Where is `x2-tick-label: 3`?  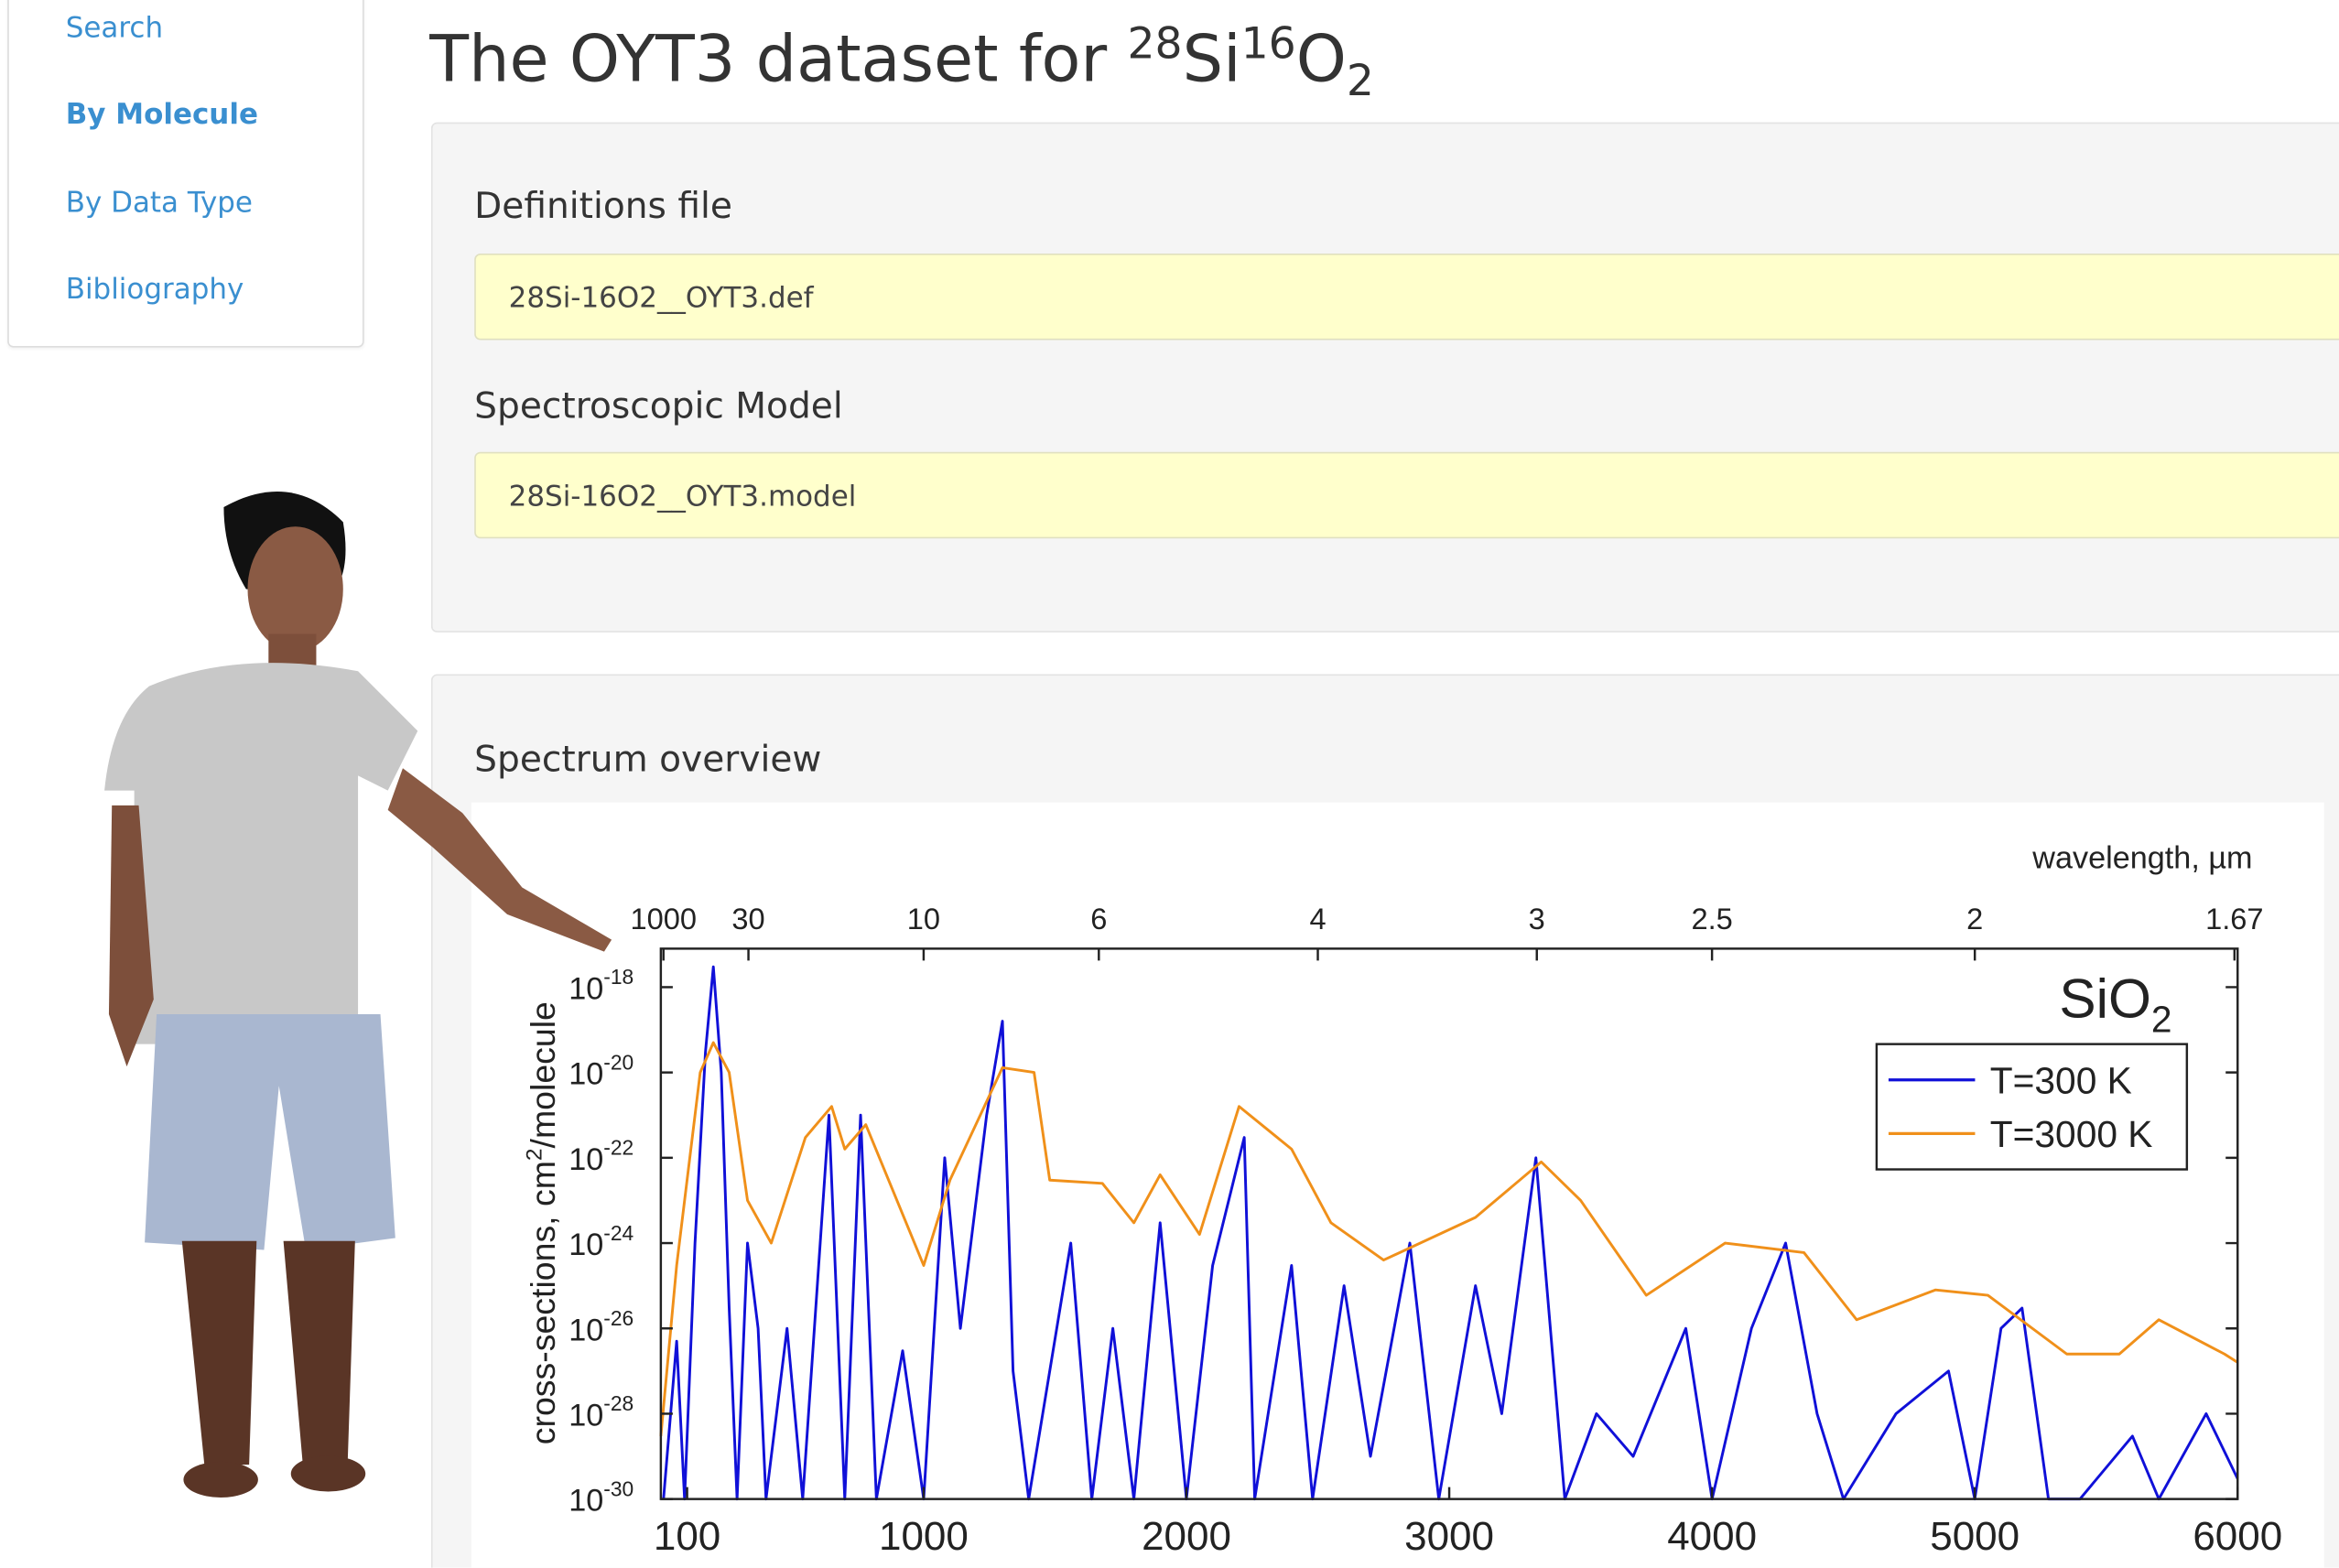 x2-tick-label: 3 is located at coordinates (1537, 919).